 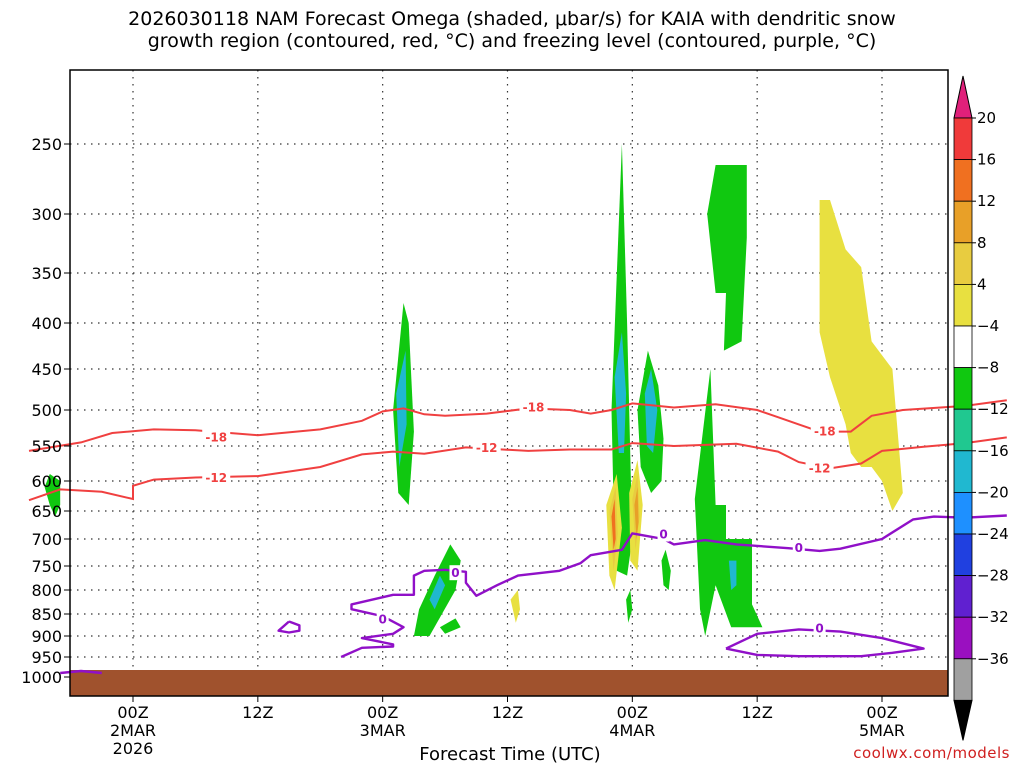 I want to click on y-tick-label-400: 400, so click(x=46, y=323).